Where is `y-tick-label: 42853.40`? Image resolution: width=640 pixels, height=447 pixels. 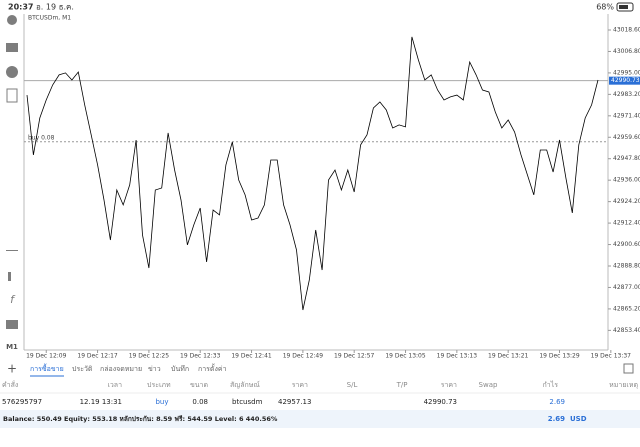 y-tick-label: 42853.40 is located at coordinates (626, 330).